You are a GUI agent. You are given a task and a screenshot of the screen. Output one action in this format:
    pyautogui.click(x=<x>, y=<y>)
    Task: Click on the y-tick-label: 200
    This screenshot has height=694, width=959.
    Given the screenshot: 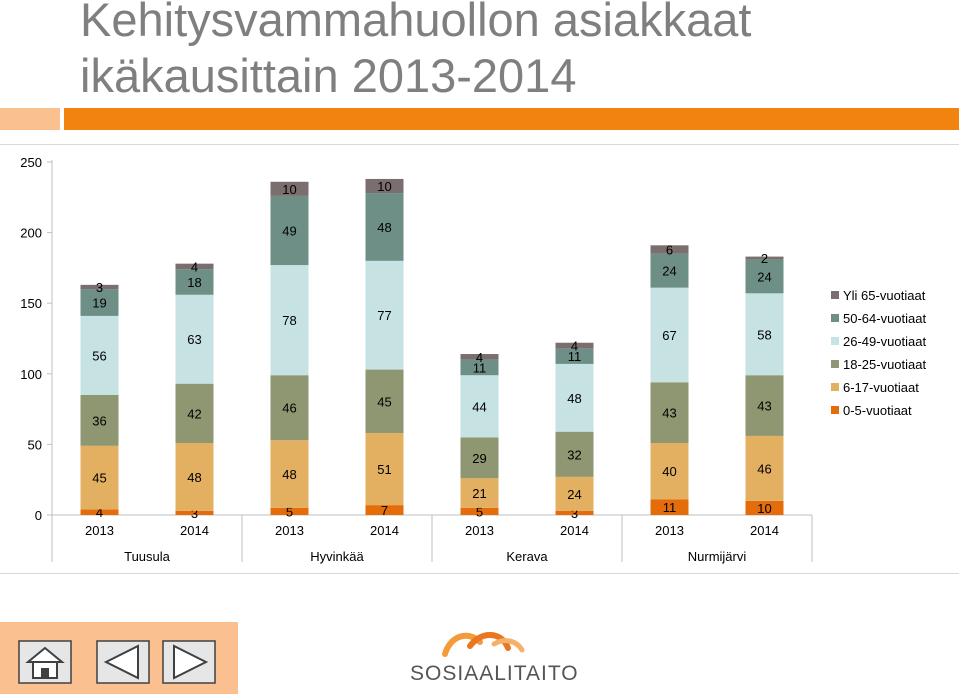 What is the action you would take?
    pyautogui.click(x=31, y=233)
    